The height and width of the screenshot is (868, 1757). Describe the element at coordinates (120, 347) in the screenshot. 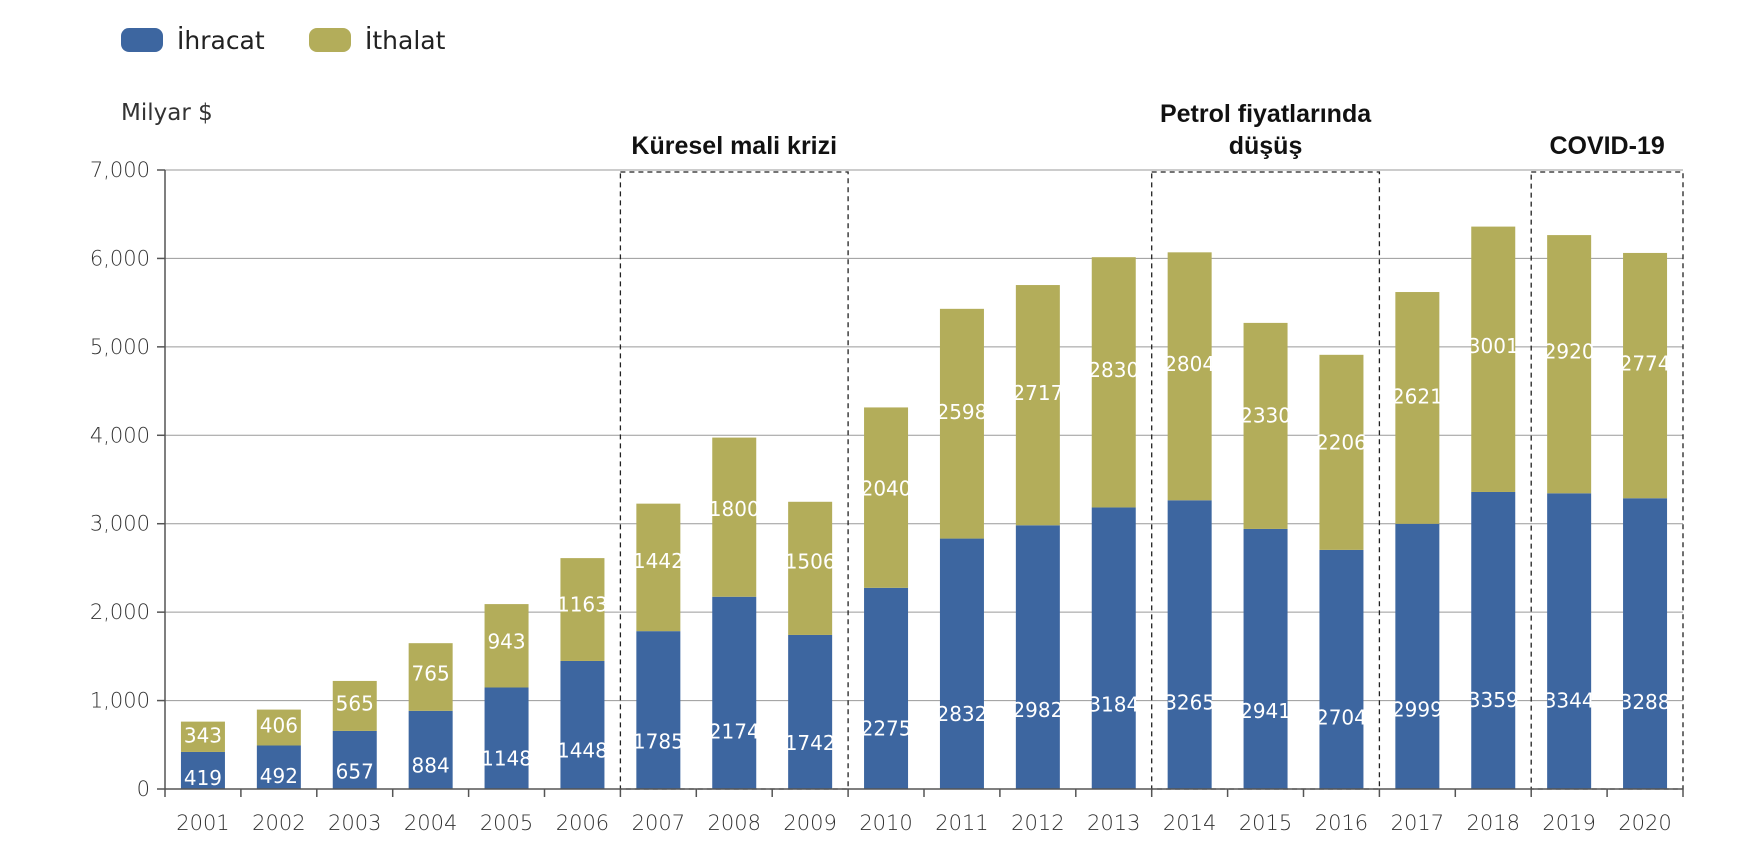

I see `y-tick-label: 5,000` at that location.